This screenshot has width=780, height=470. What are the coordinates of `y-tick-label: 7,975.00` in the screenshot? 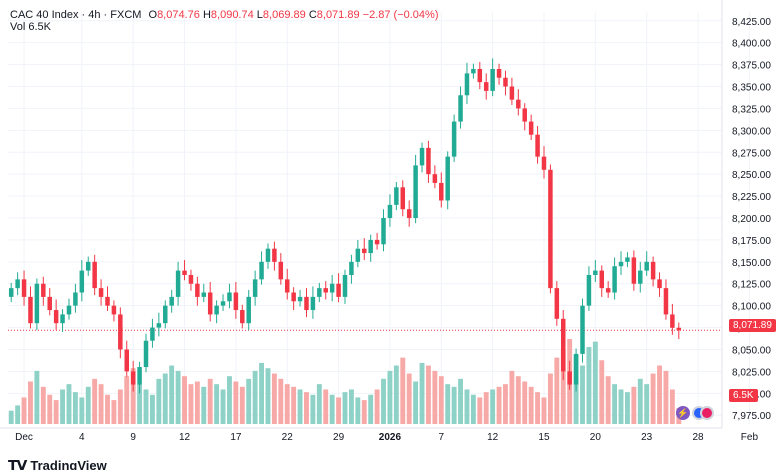 It's located at (751, 416).